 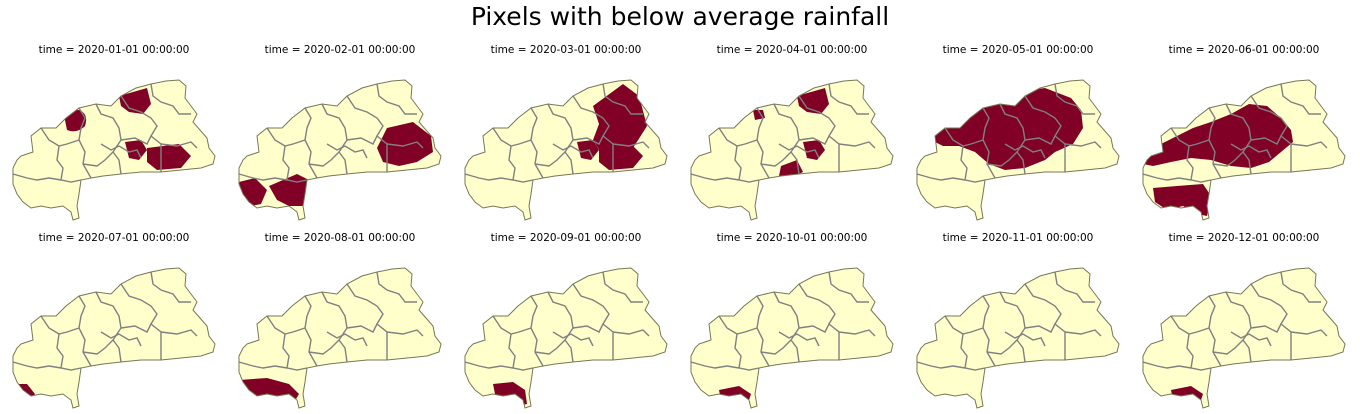 I want to click on panel-title: time = 2020-02-01 00:00:00, so click(x=340, y=50).